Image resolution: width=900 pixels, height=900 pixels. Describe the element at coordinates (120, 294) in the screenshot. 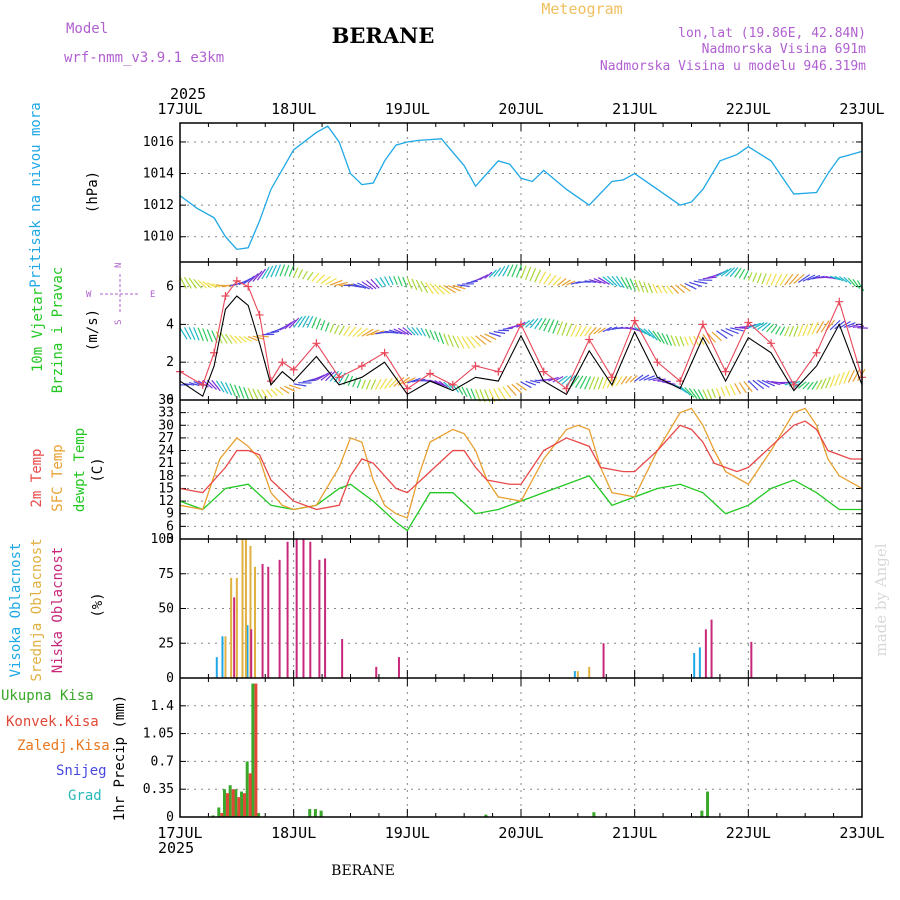

I see `compass-cross` at that location.